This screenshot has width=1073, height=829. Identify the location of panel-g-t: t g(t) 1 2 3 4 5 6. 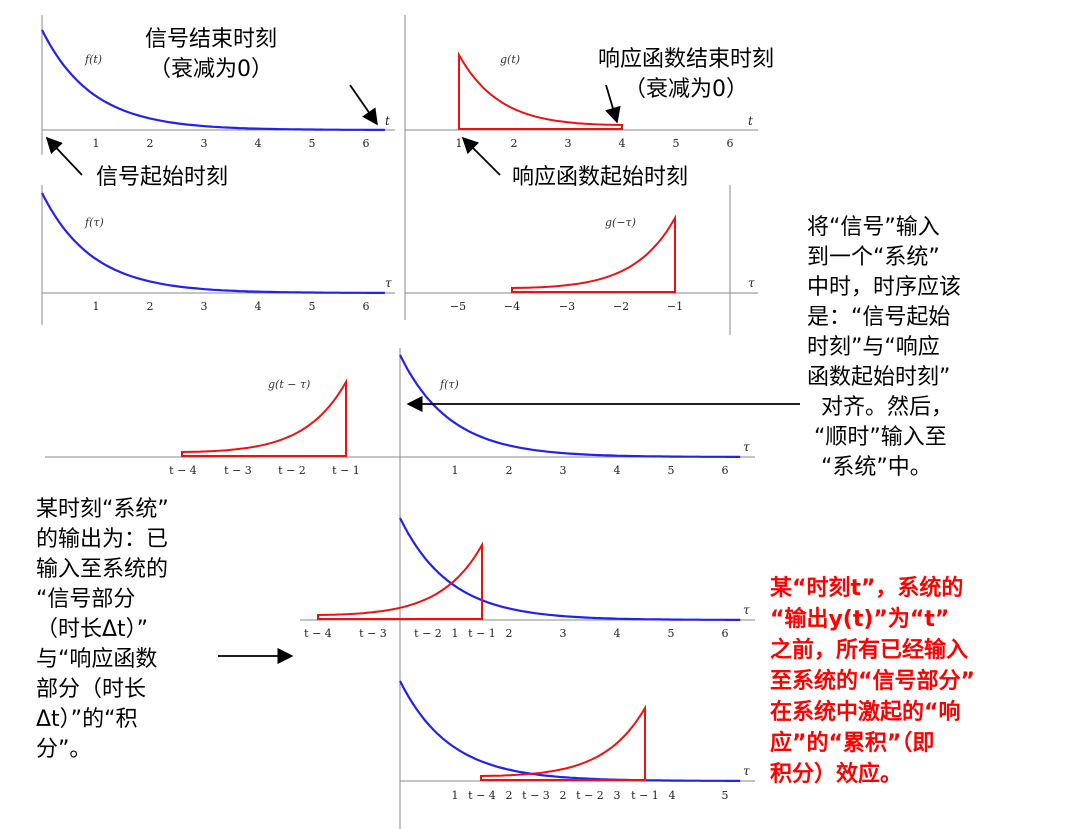
(581, 167).